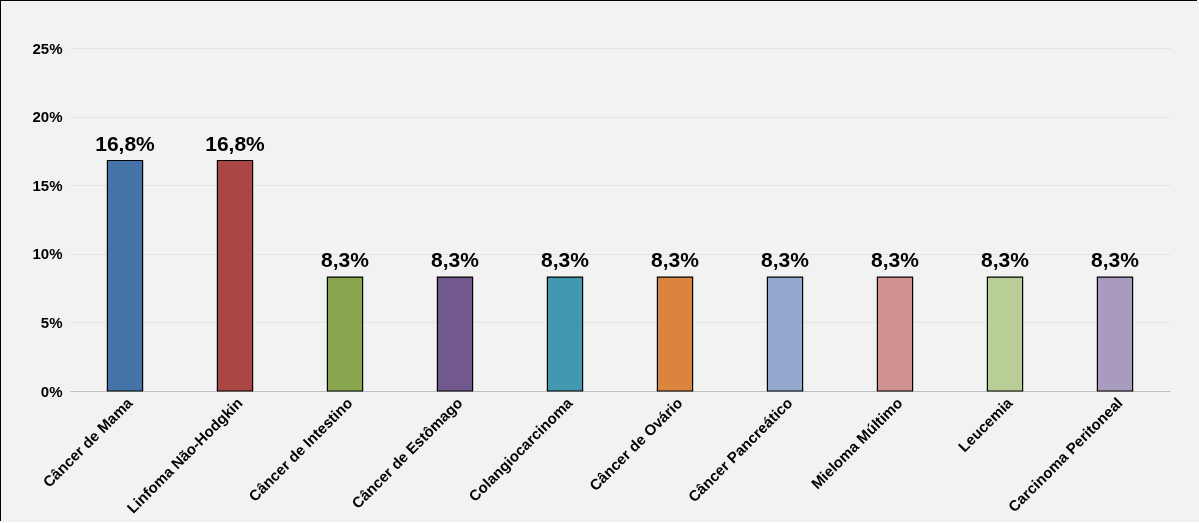 Image resolution: width=1199 pixels, height=523 pixels. Describe the element at coordinates (51, 391) in the screenshot. I see `y-tick-label: 0%` at that location.